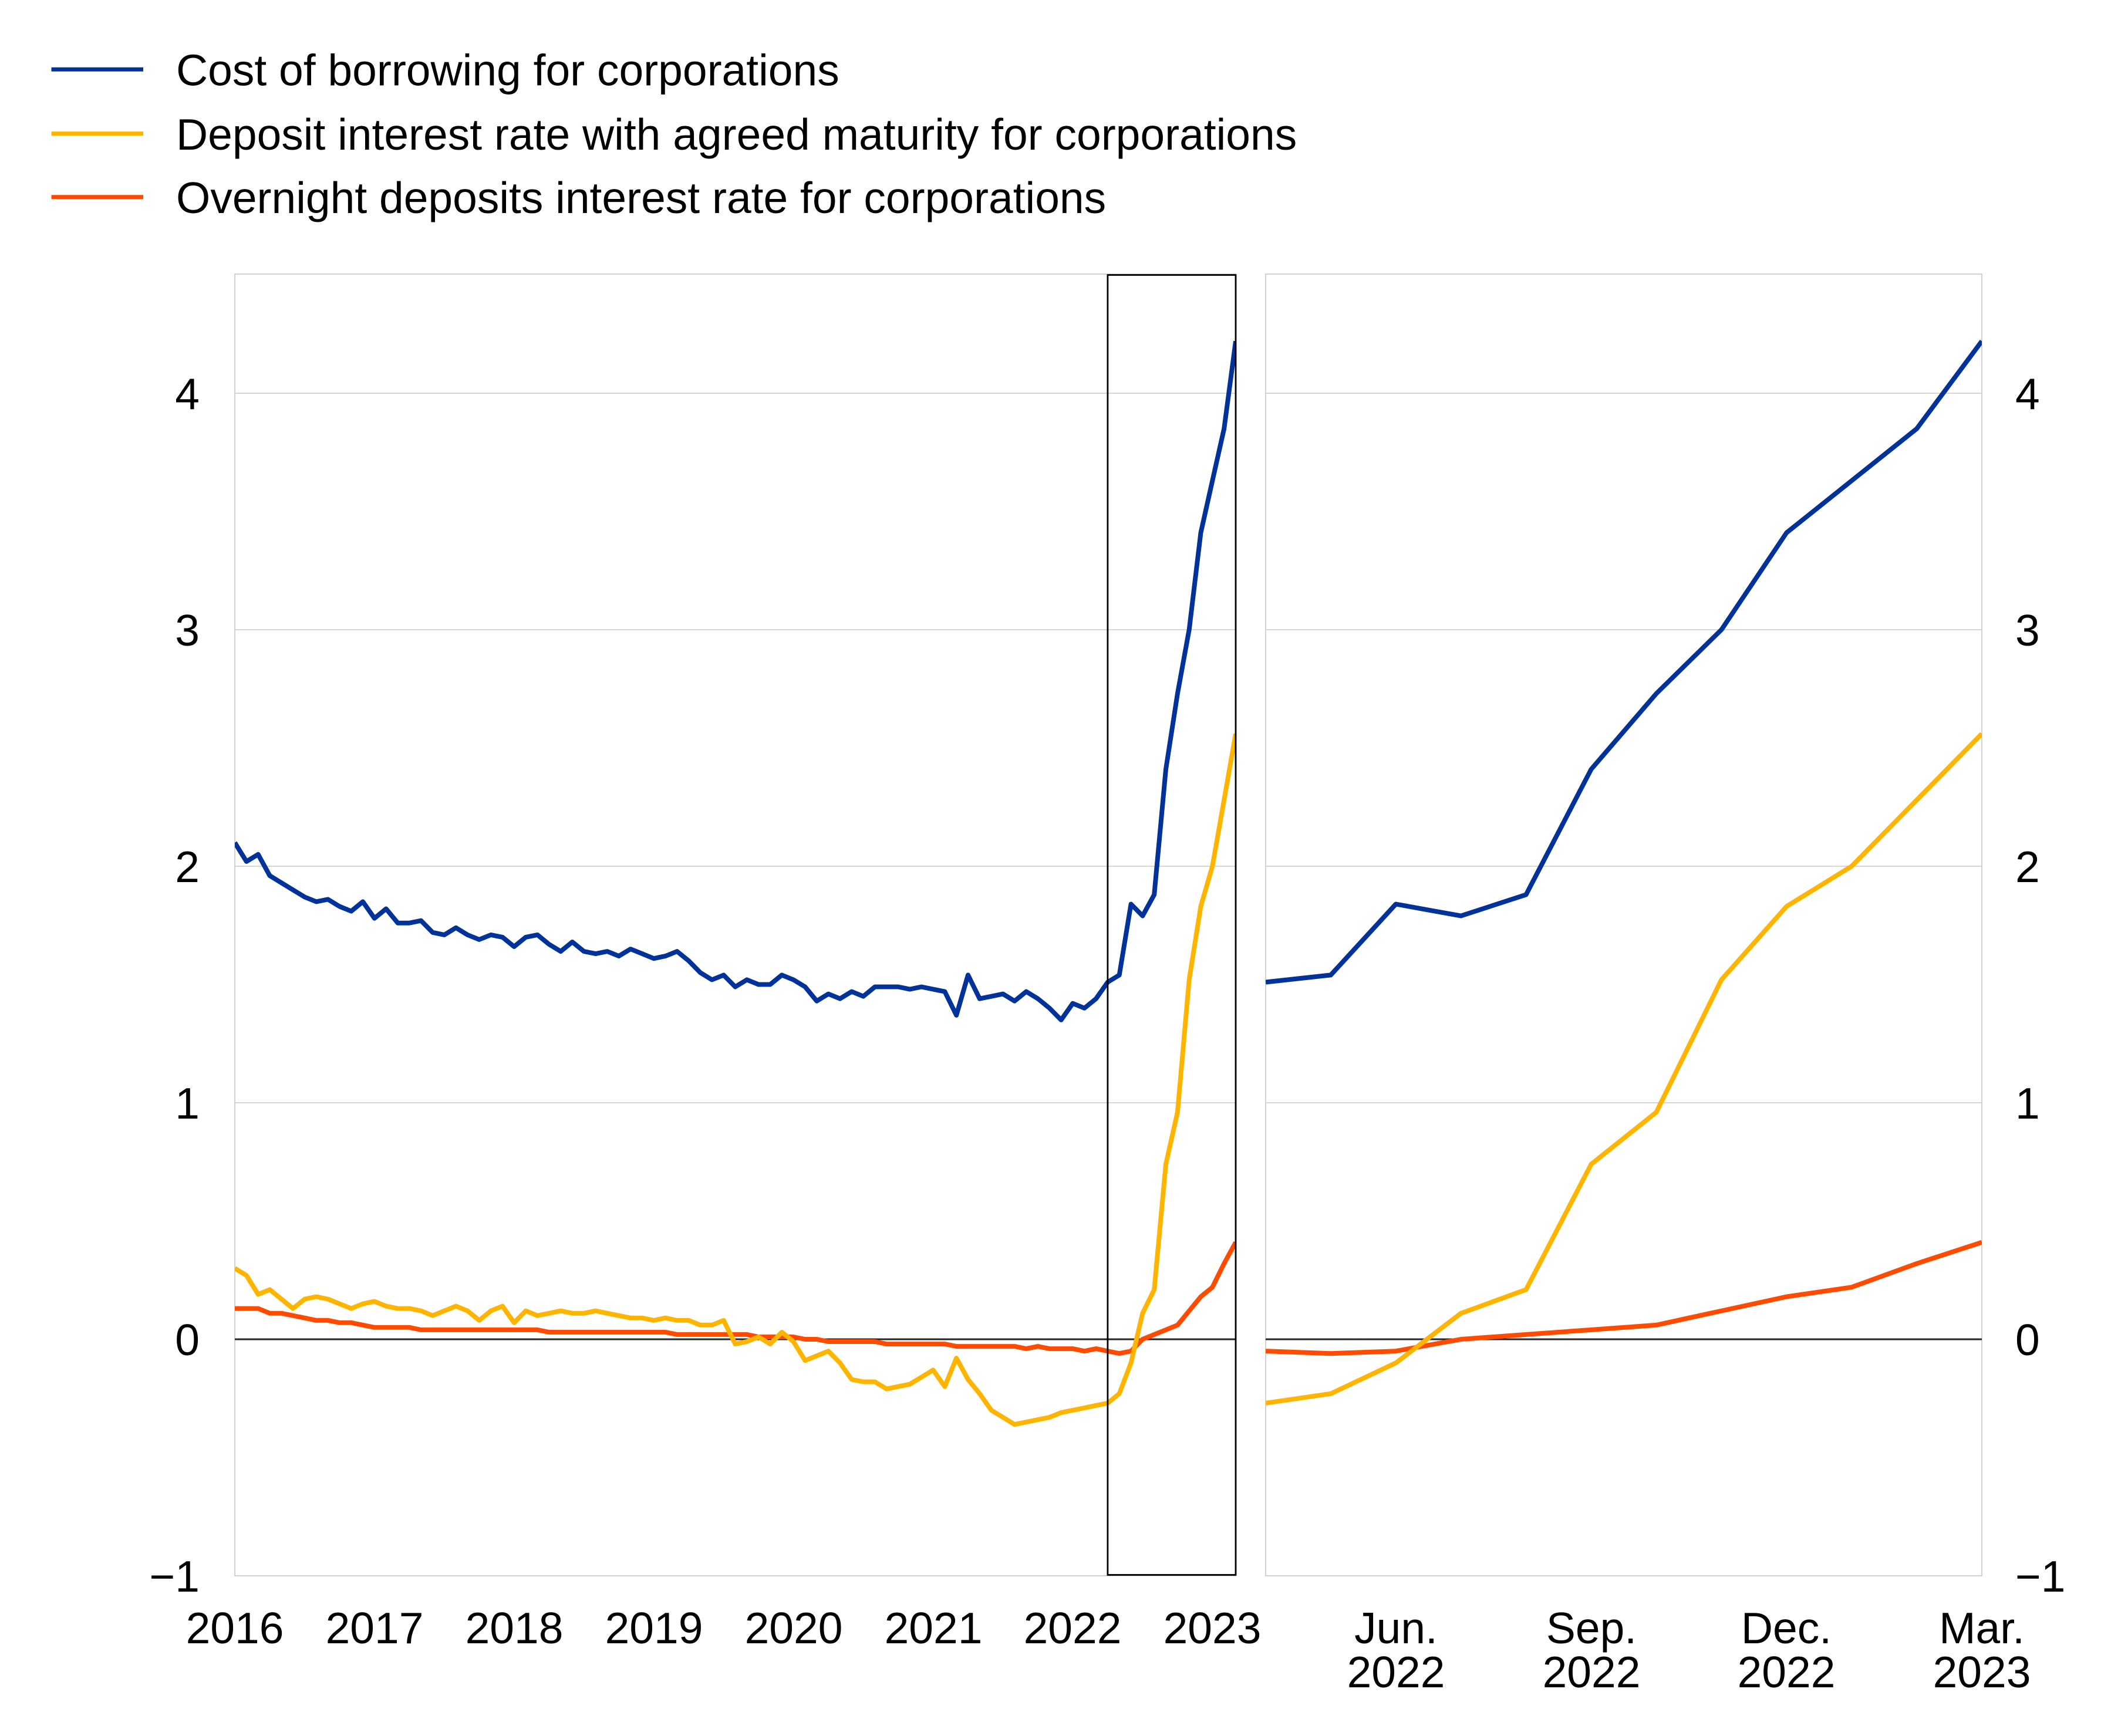 Image resolution: width=2101 pixels, height=1736 pixels. Describe the element at coordinates (794, 1628) in the screenshot. I see `svg-text: 2020` at that location.